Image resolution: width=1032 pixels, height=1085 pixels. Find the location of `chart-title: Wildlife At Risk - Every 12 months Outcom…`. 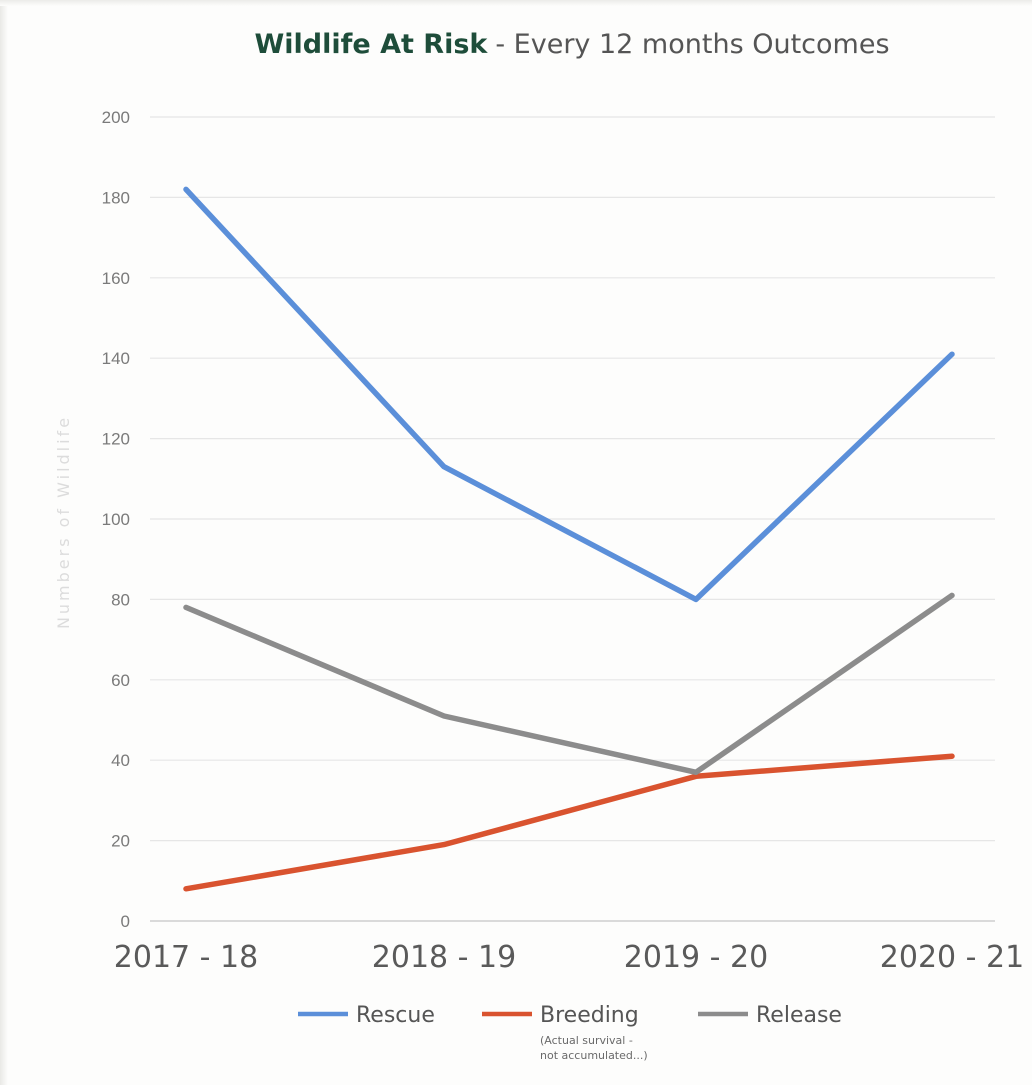

chart-title: Wildlife At Risk - Every 12 months Outcom… is located at coordinates (571, 44).